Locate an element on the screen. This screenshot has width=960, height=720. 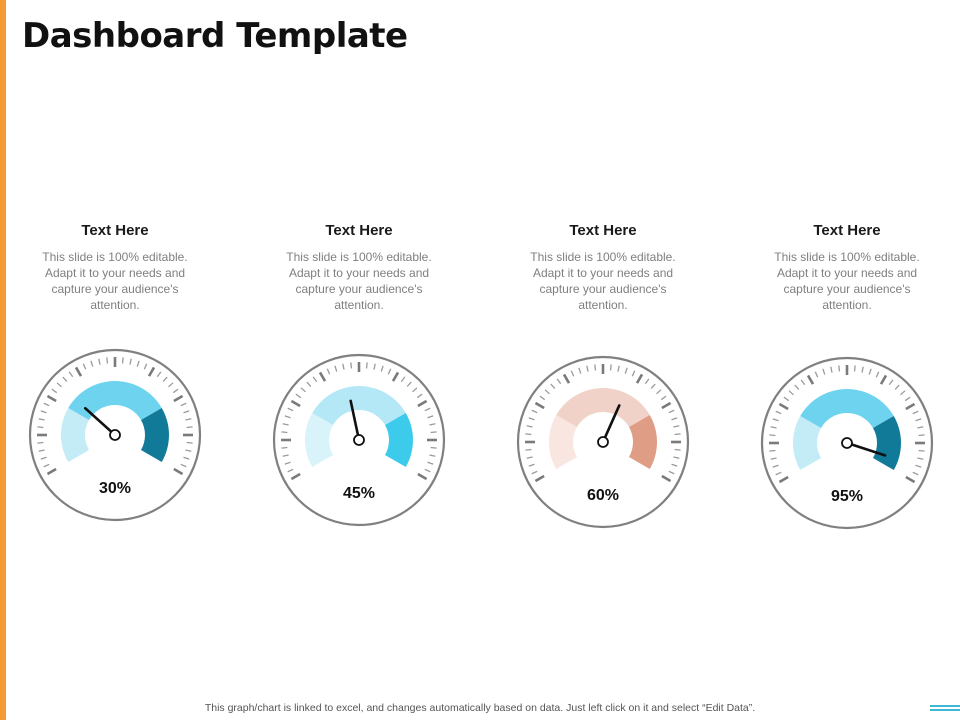
gauge-4: 95% is located at coordinates (847, 443).